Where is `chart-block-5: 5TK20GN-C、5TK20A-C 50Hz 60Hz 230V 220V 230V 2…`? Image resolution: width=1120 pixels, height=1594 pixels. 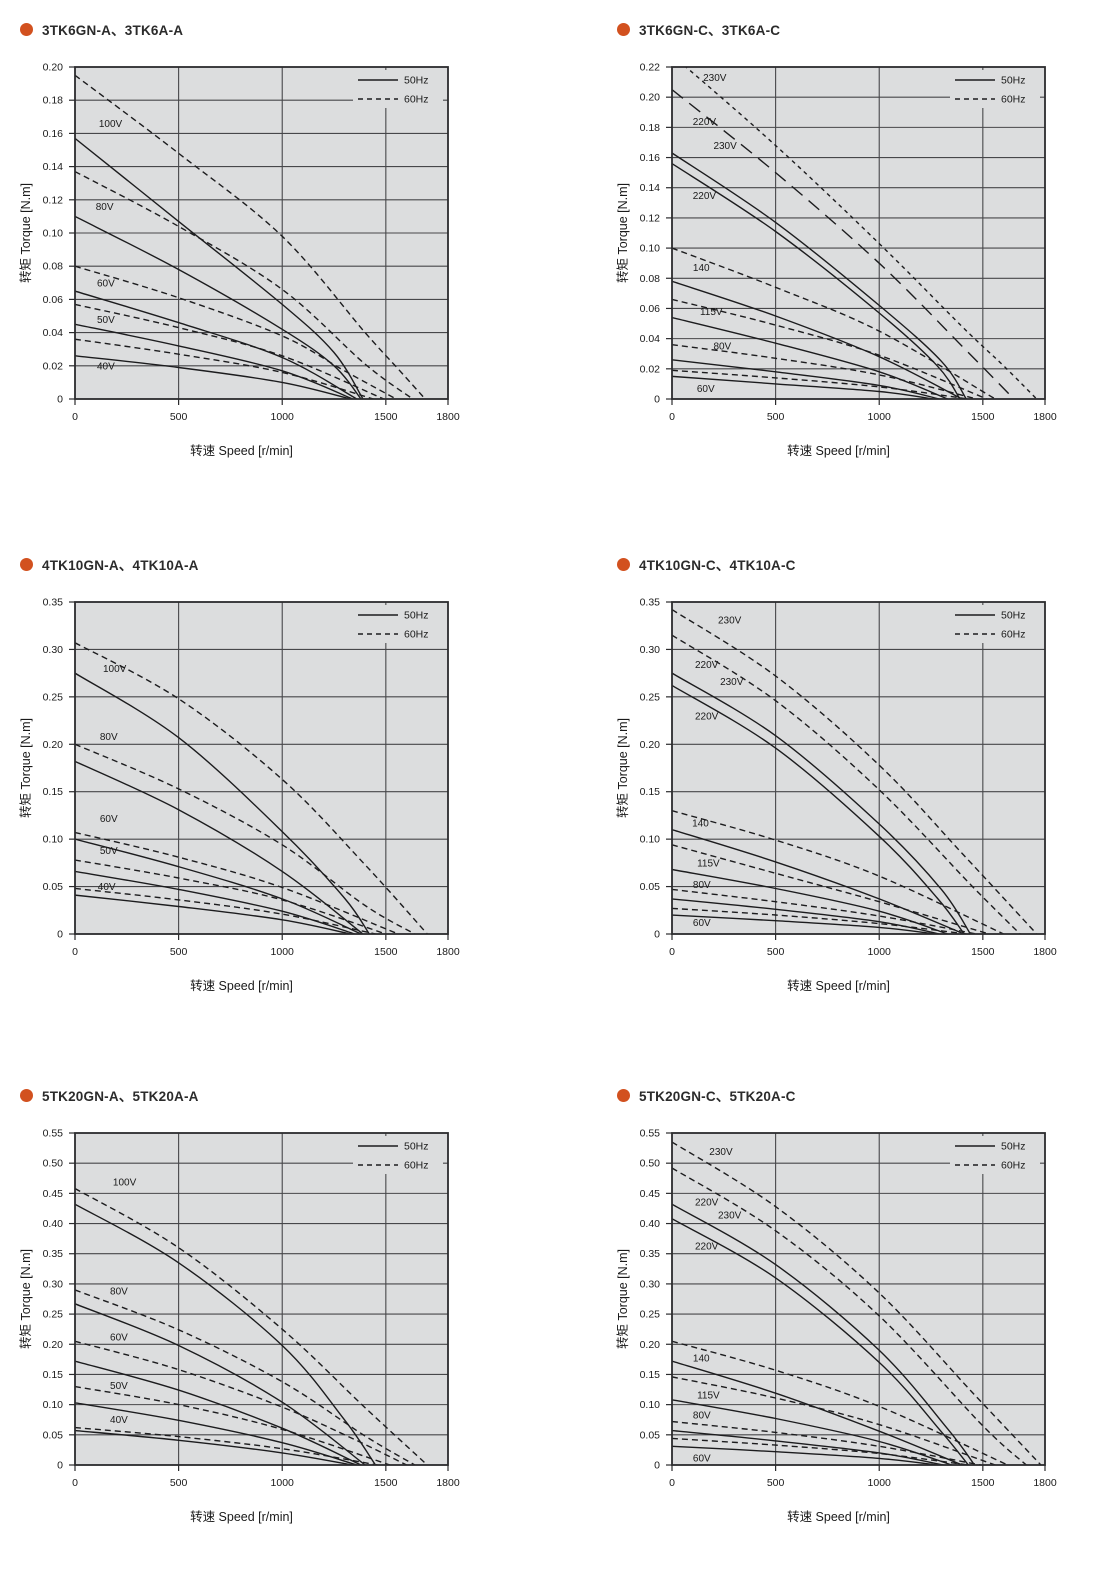
chart-block-5: 5TK20GN-C、5TK20A-C 50Hz 60Hz 230V 220V 230V 2… is located at coordinates (858, 1339).